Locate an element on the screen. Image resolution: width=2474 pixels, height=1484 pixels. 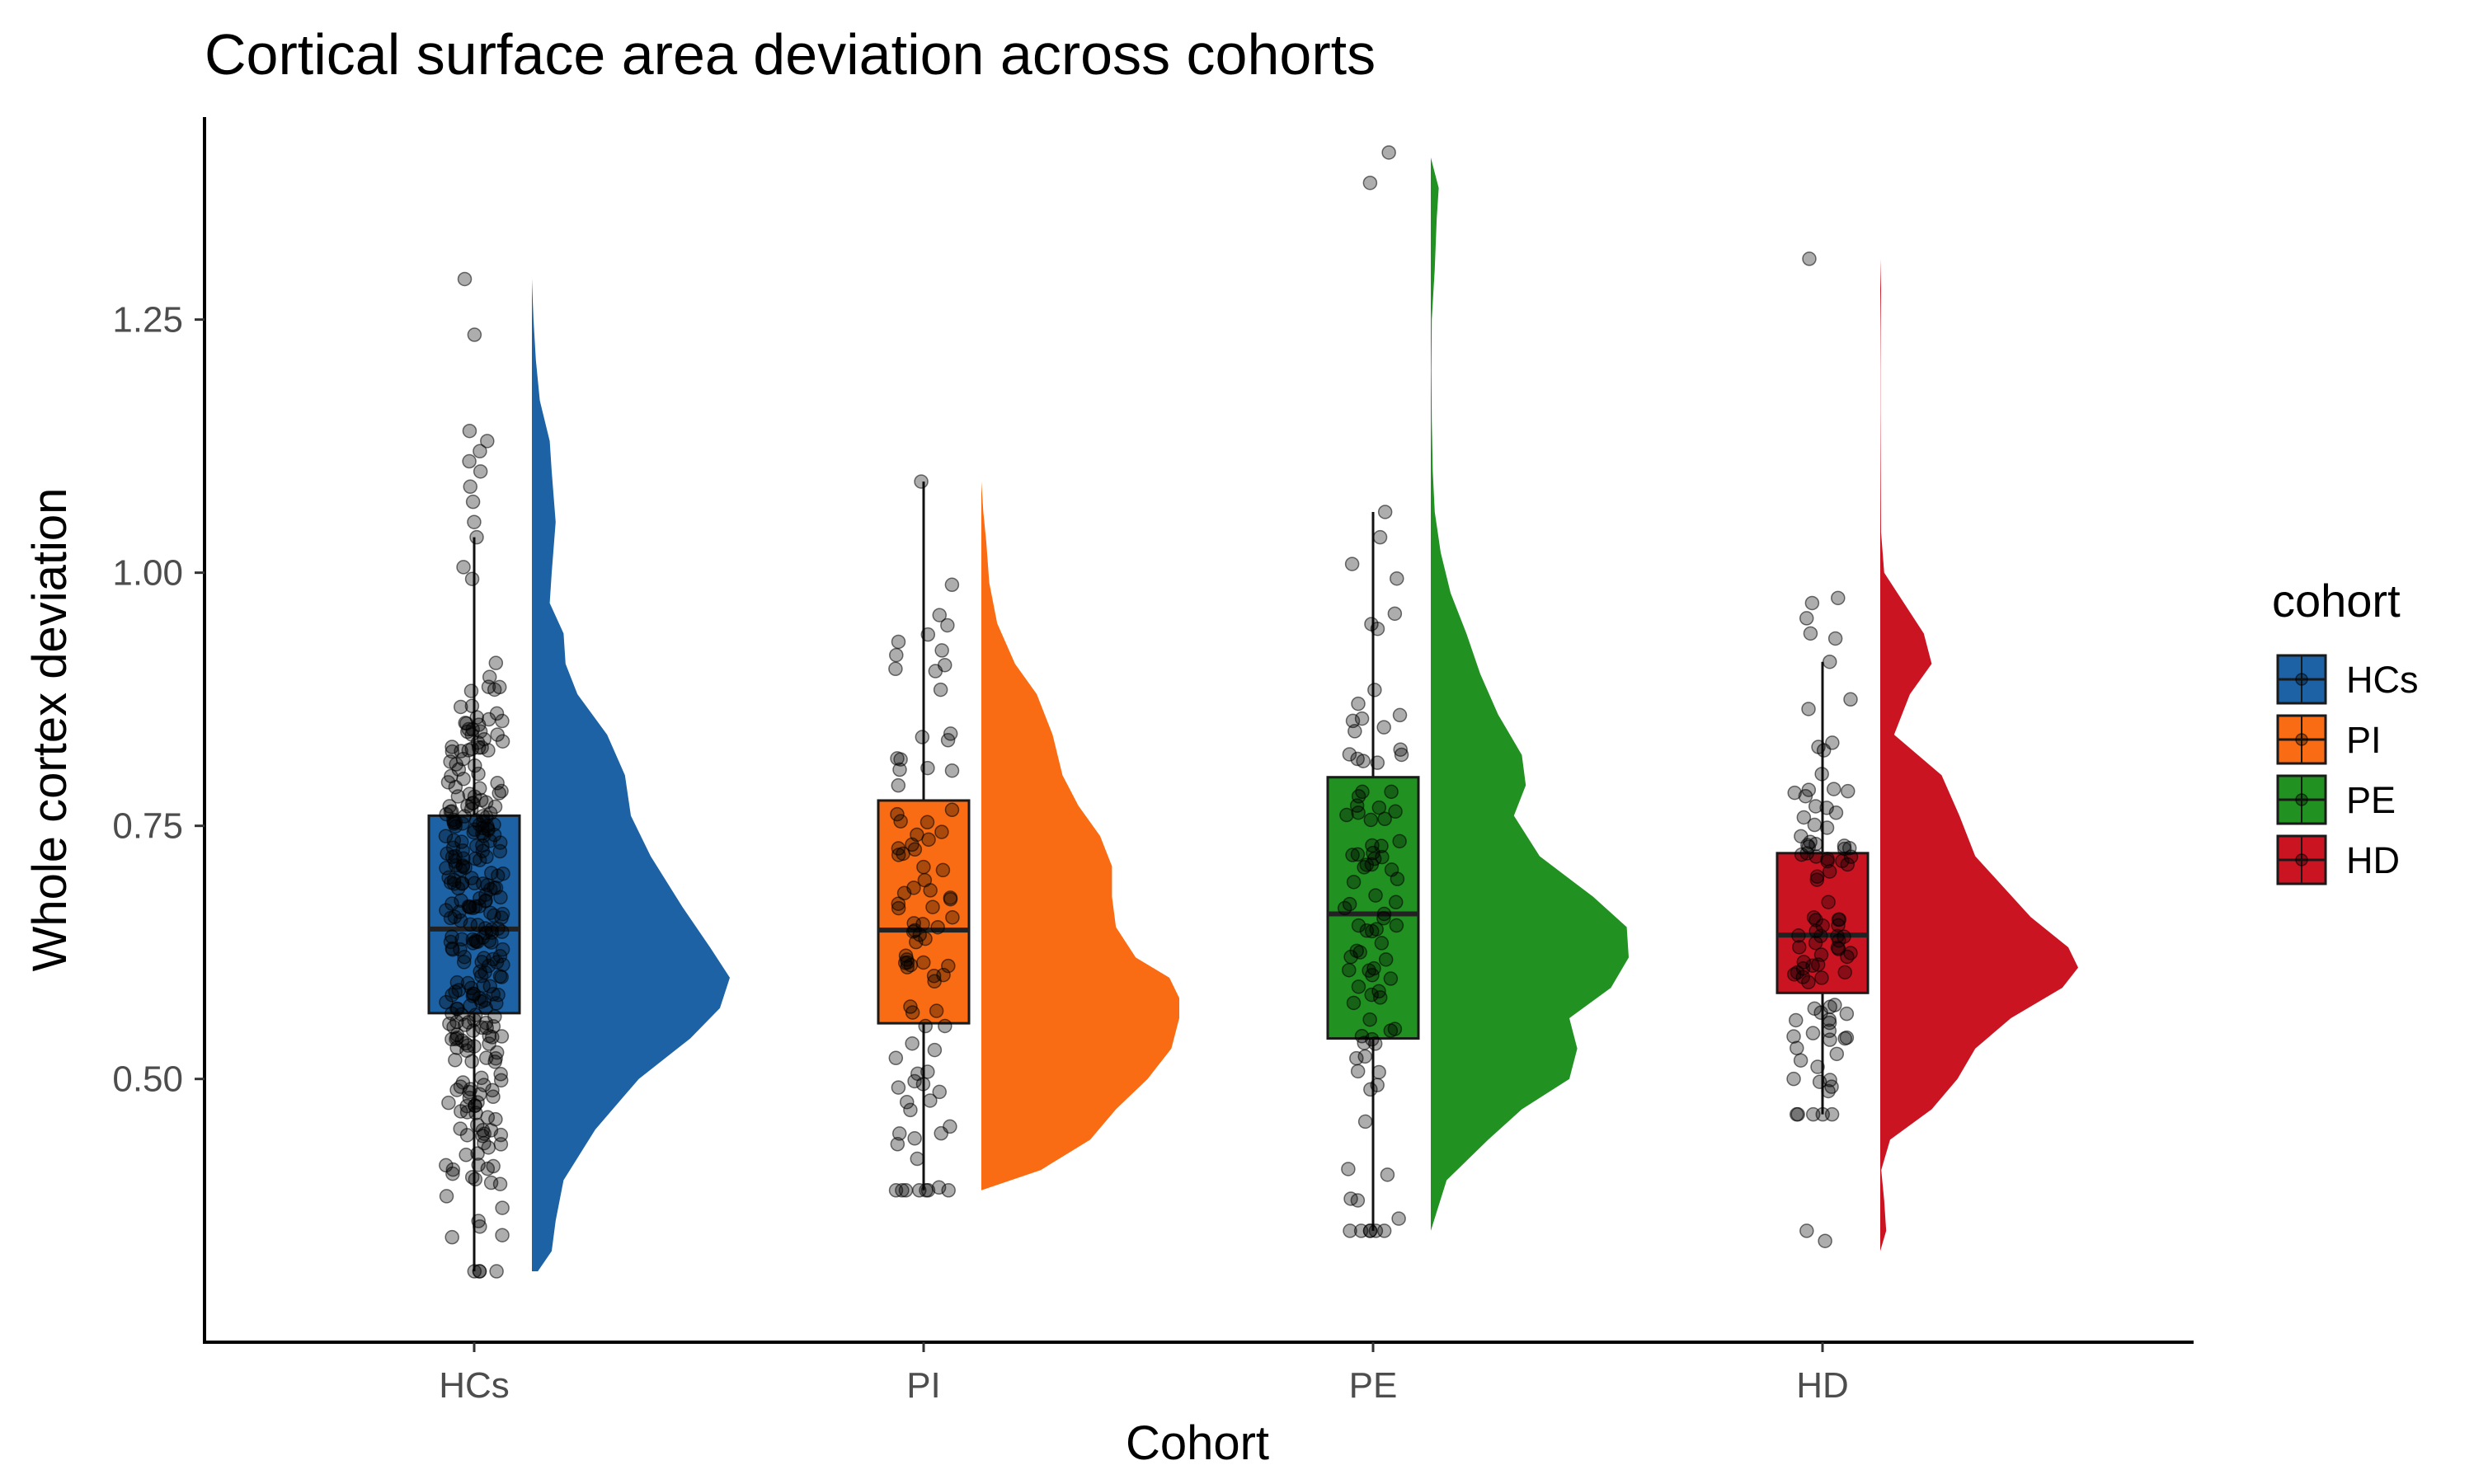
legend-key-pe is located at coordinates (2301, 799).